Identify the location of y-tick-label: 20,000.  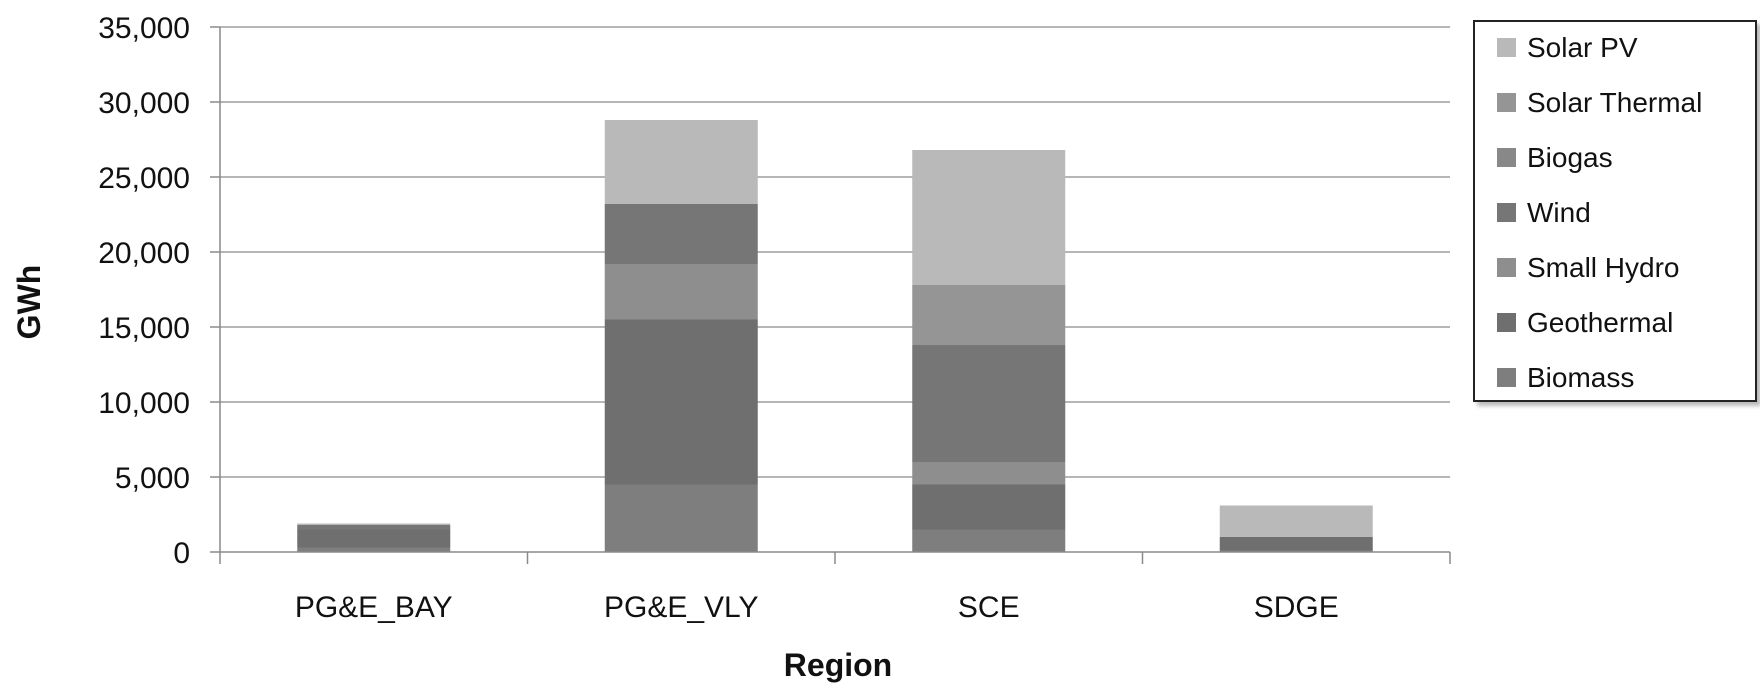
(144, 253).